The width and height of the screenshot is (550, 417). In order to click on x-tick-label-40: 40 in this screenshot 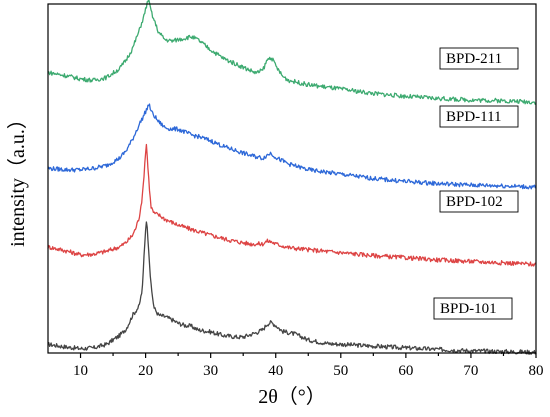, I will do `click(275, 371)`.